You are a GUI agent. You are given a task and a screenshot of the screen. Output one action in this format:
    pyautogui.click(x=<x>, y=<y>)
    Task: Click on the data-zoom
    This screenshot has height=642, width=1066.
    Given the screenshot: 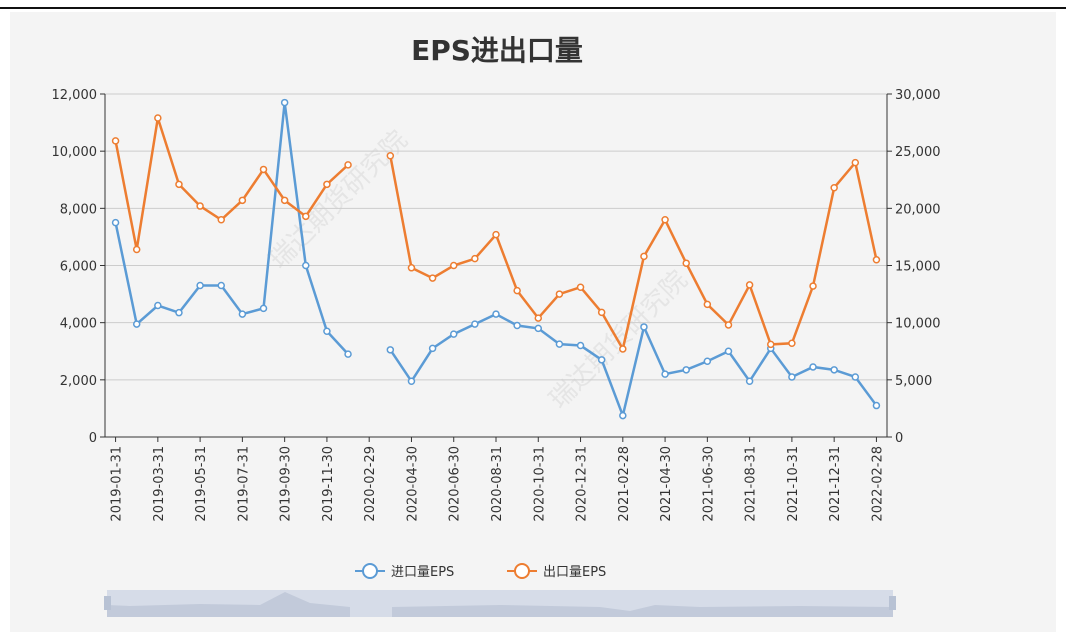 What is the action you would take?
    pyautogui.click(x=500, y=603)
    